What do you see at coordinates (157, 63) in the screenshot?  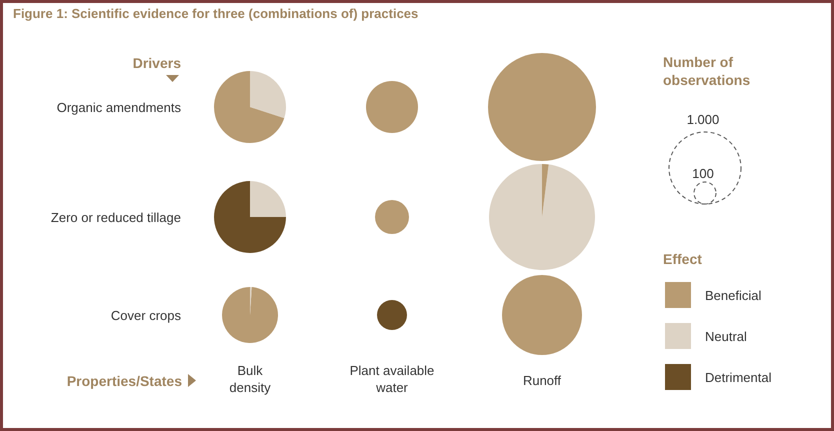 I see `text: Drivers` at bounding box center [157, 63].